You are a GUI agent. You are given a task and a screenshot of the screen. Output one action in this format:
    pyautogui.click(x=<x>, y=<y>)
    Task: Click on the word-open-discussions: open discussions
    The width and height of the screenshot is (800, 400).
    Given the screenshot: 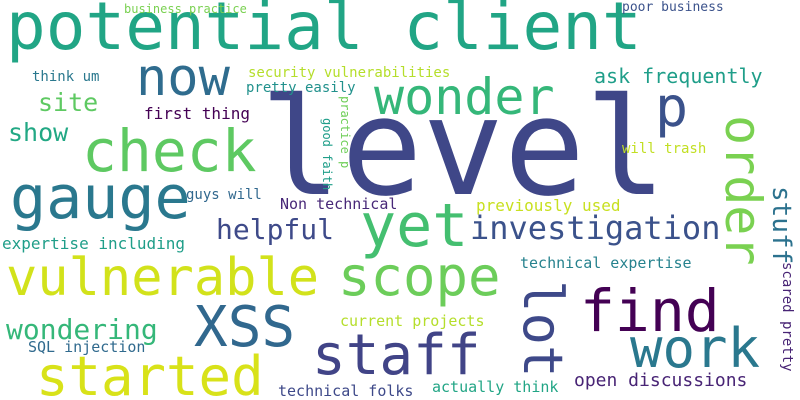 What is the action you would take?
    pyautogui.click(x=661, y=380)
    